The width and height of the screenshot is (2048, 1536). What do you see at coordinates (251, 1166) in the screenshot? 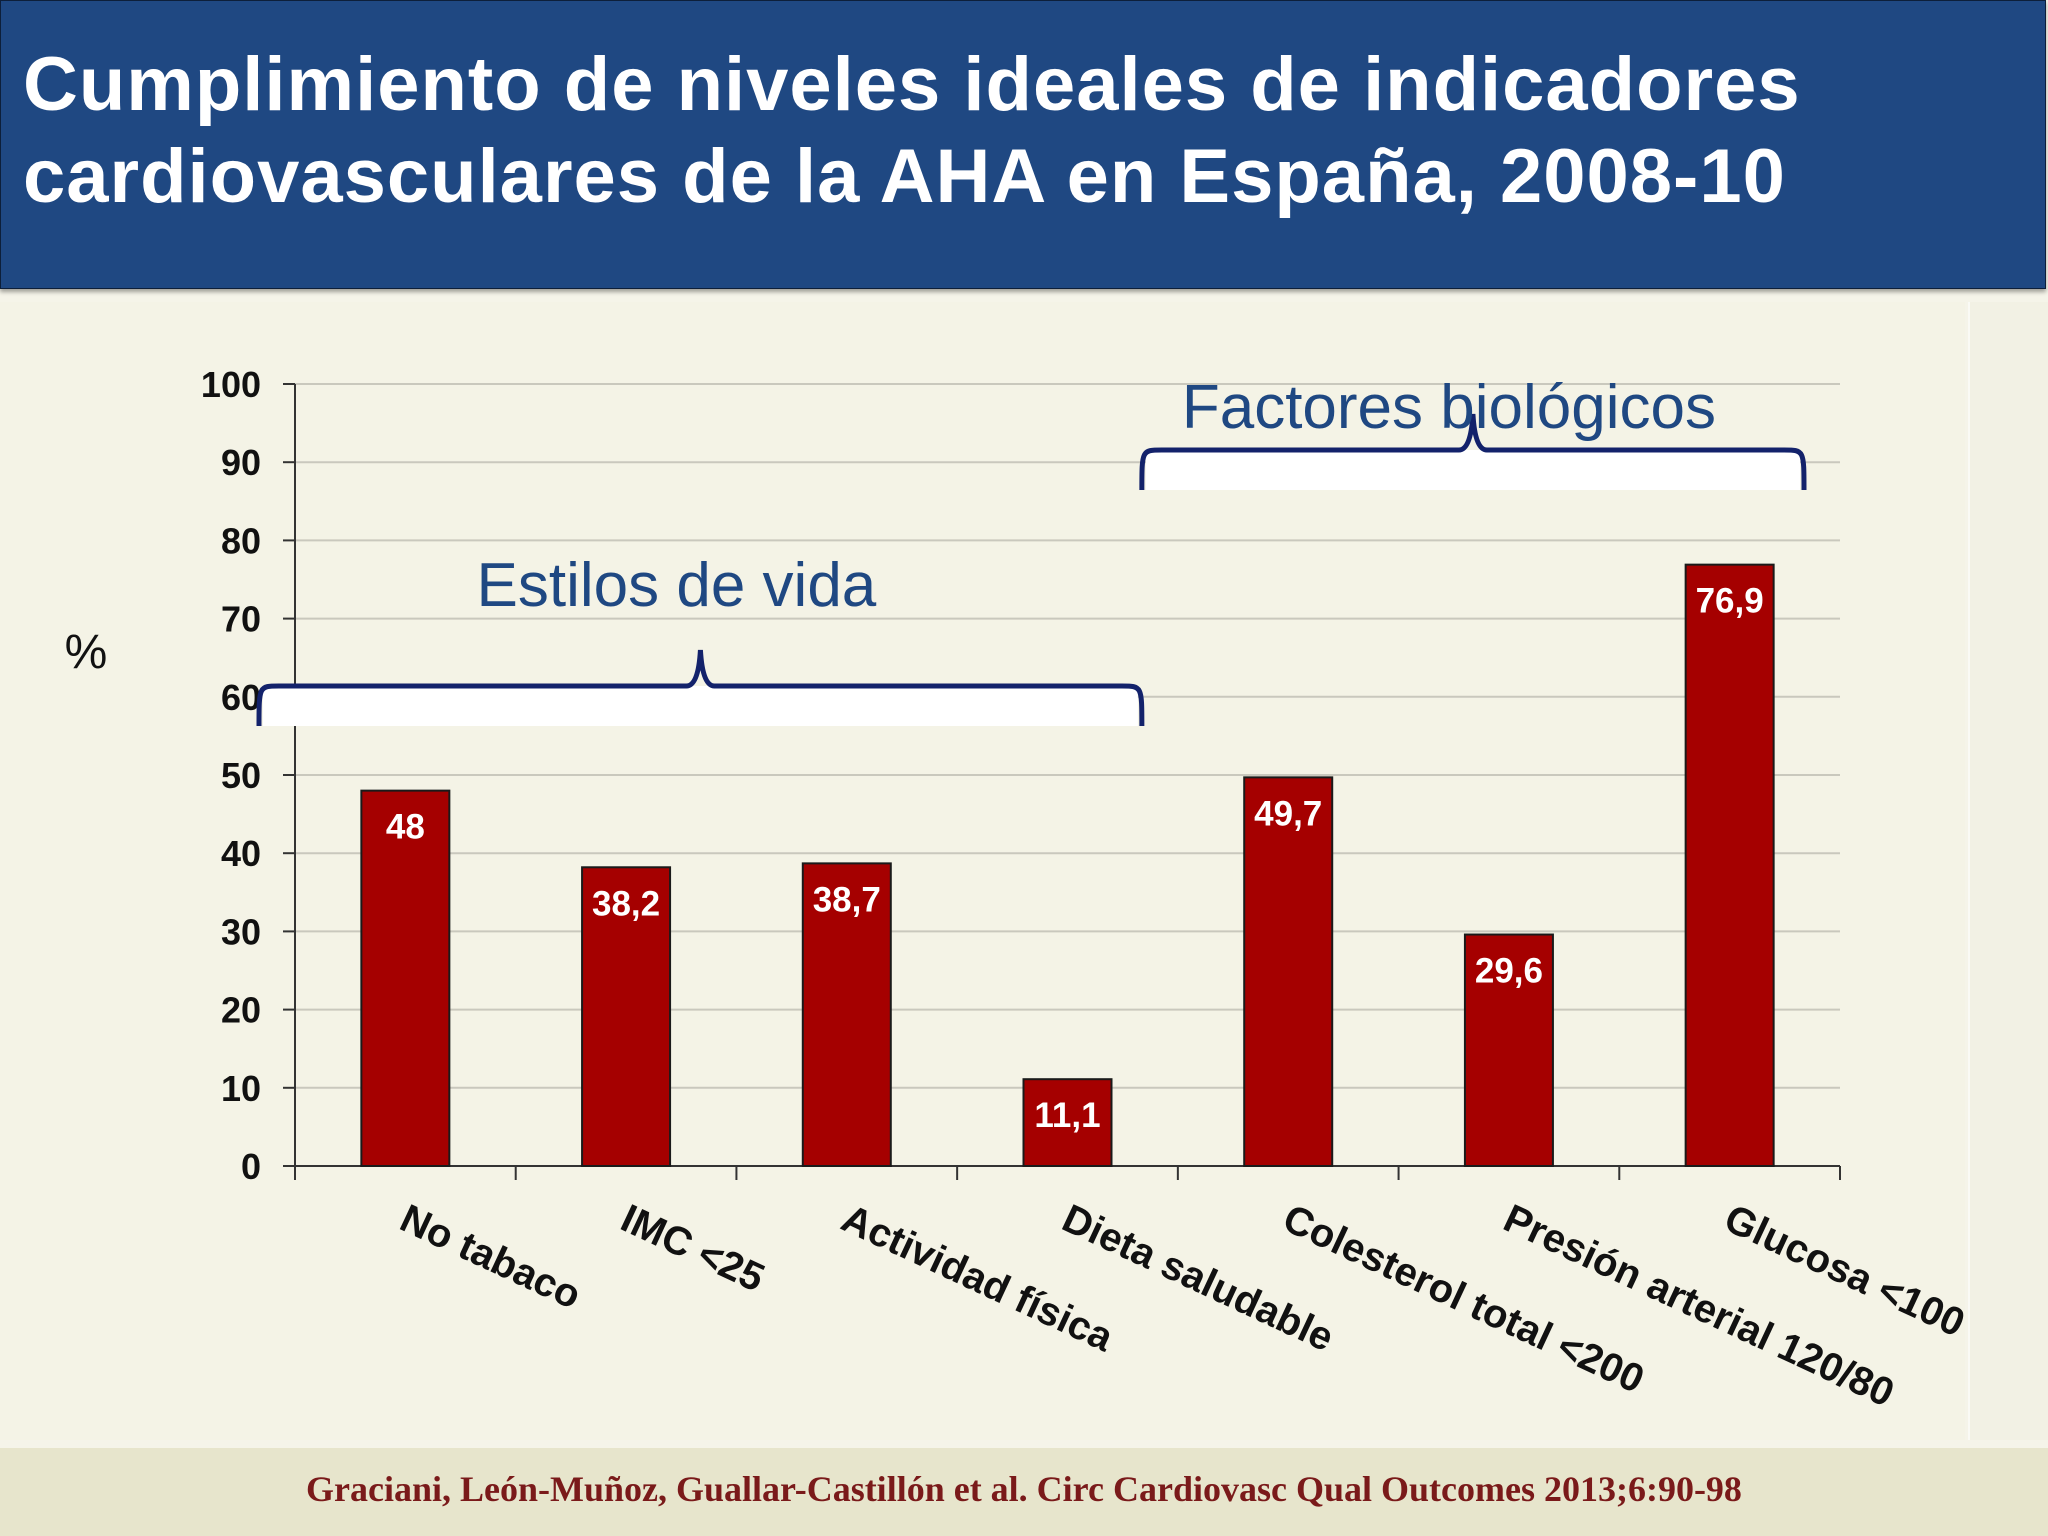
I see `y-tick-label-0: 0` at bounding box center [251, 1166].